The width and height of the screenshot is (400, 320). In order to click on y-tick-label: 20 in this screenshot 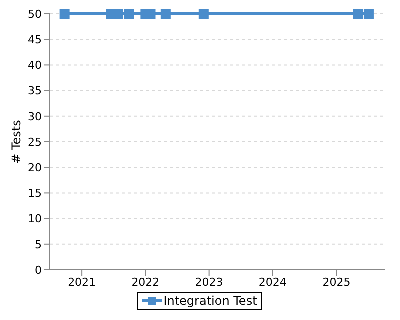, I will do `click(35, 168)`.